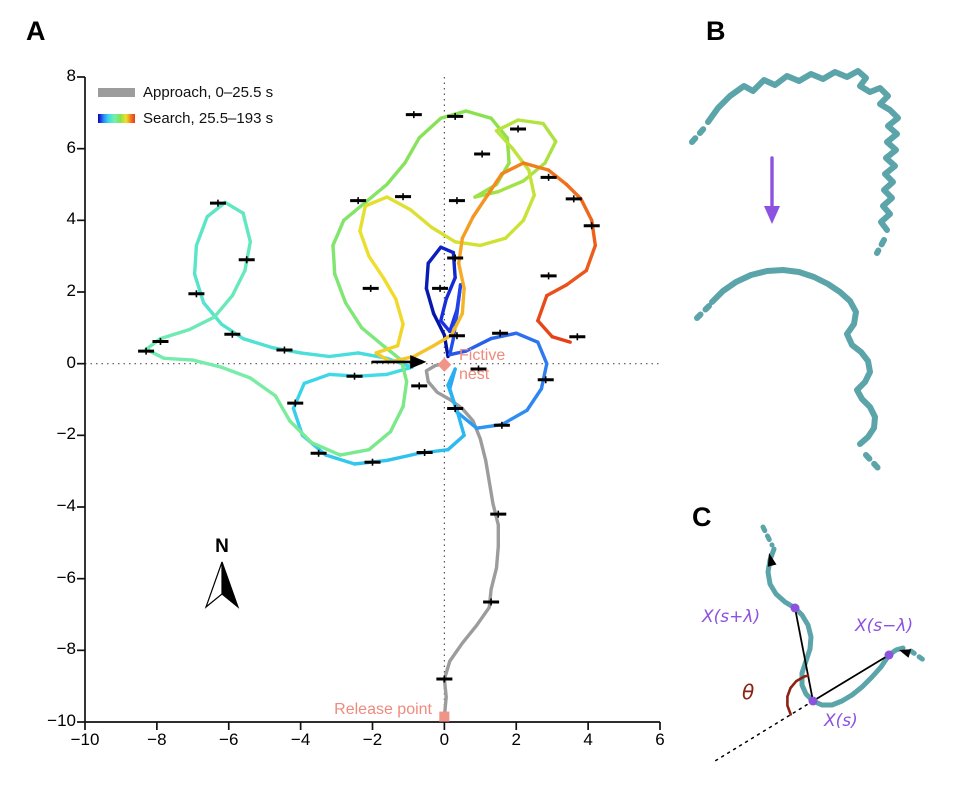  I want to click on chord-behind, so click(851, 678).